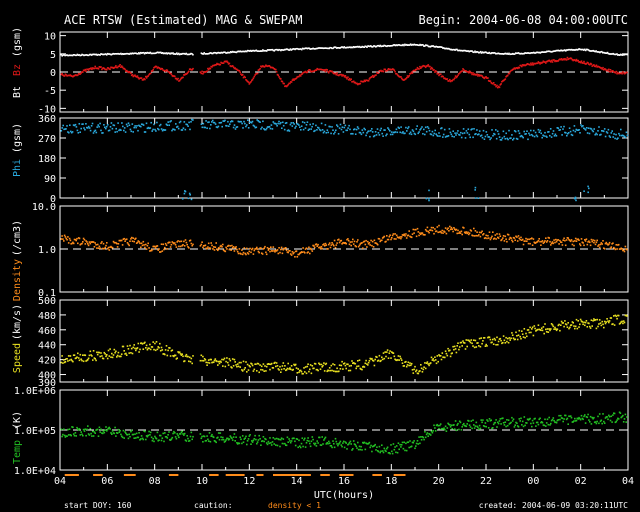 The image size is (640, 512). I want to click on x-tick-label: 00, so click(533, 481).